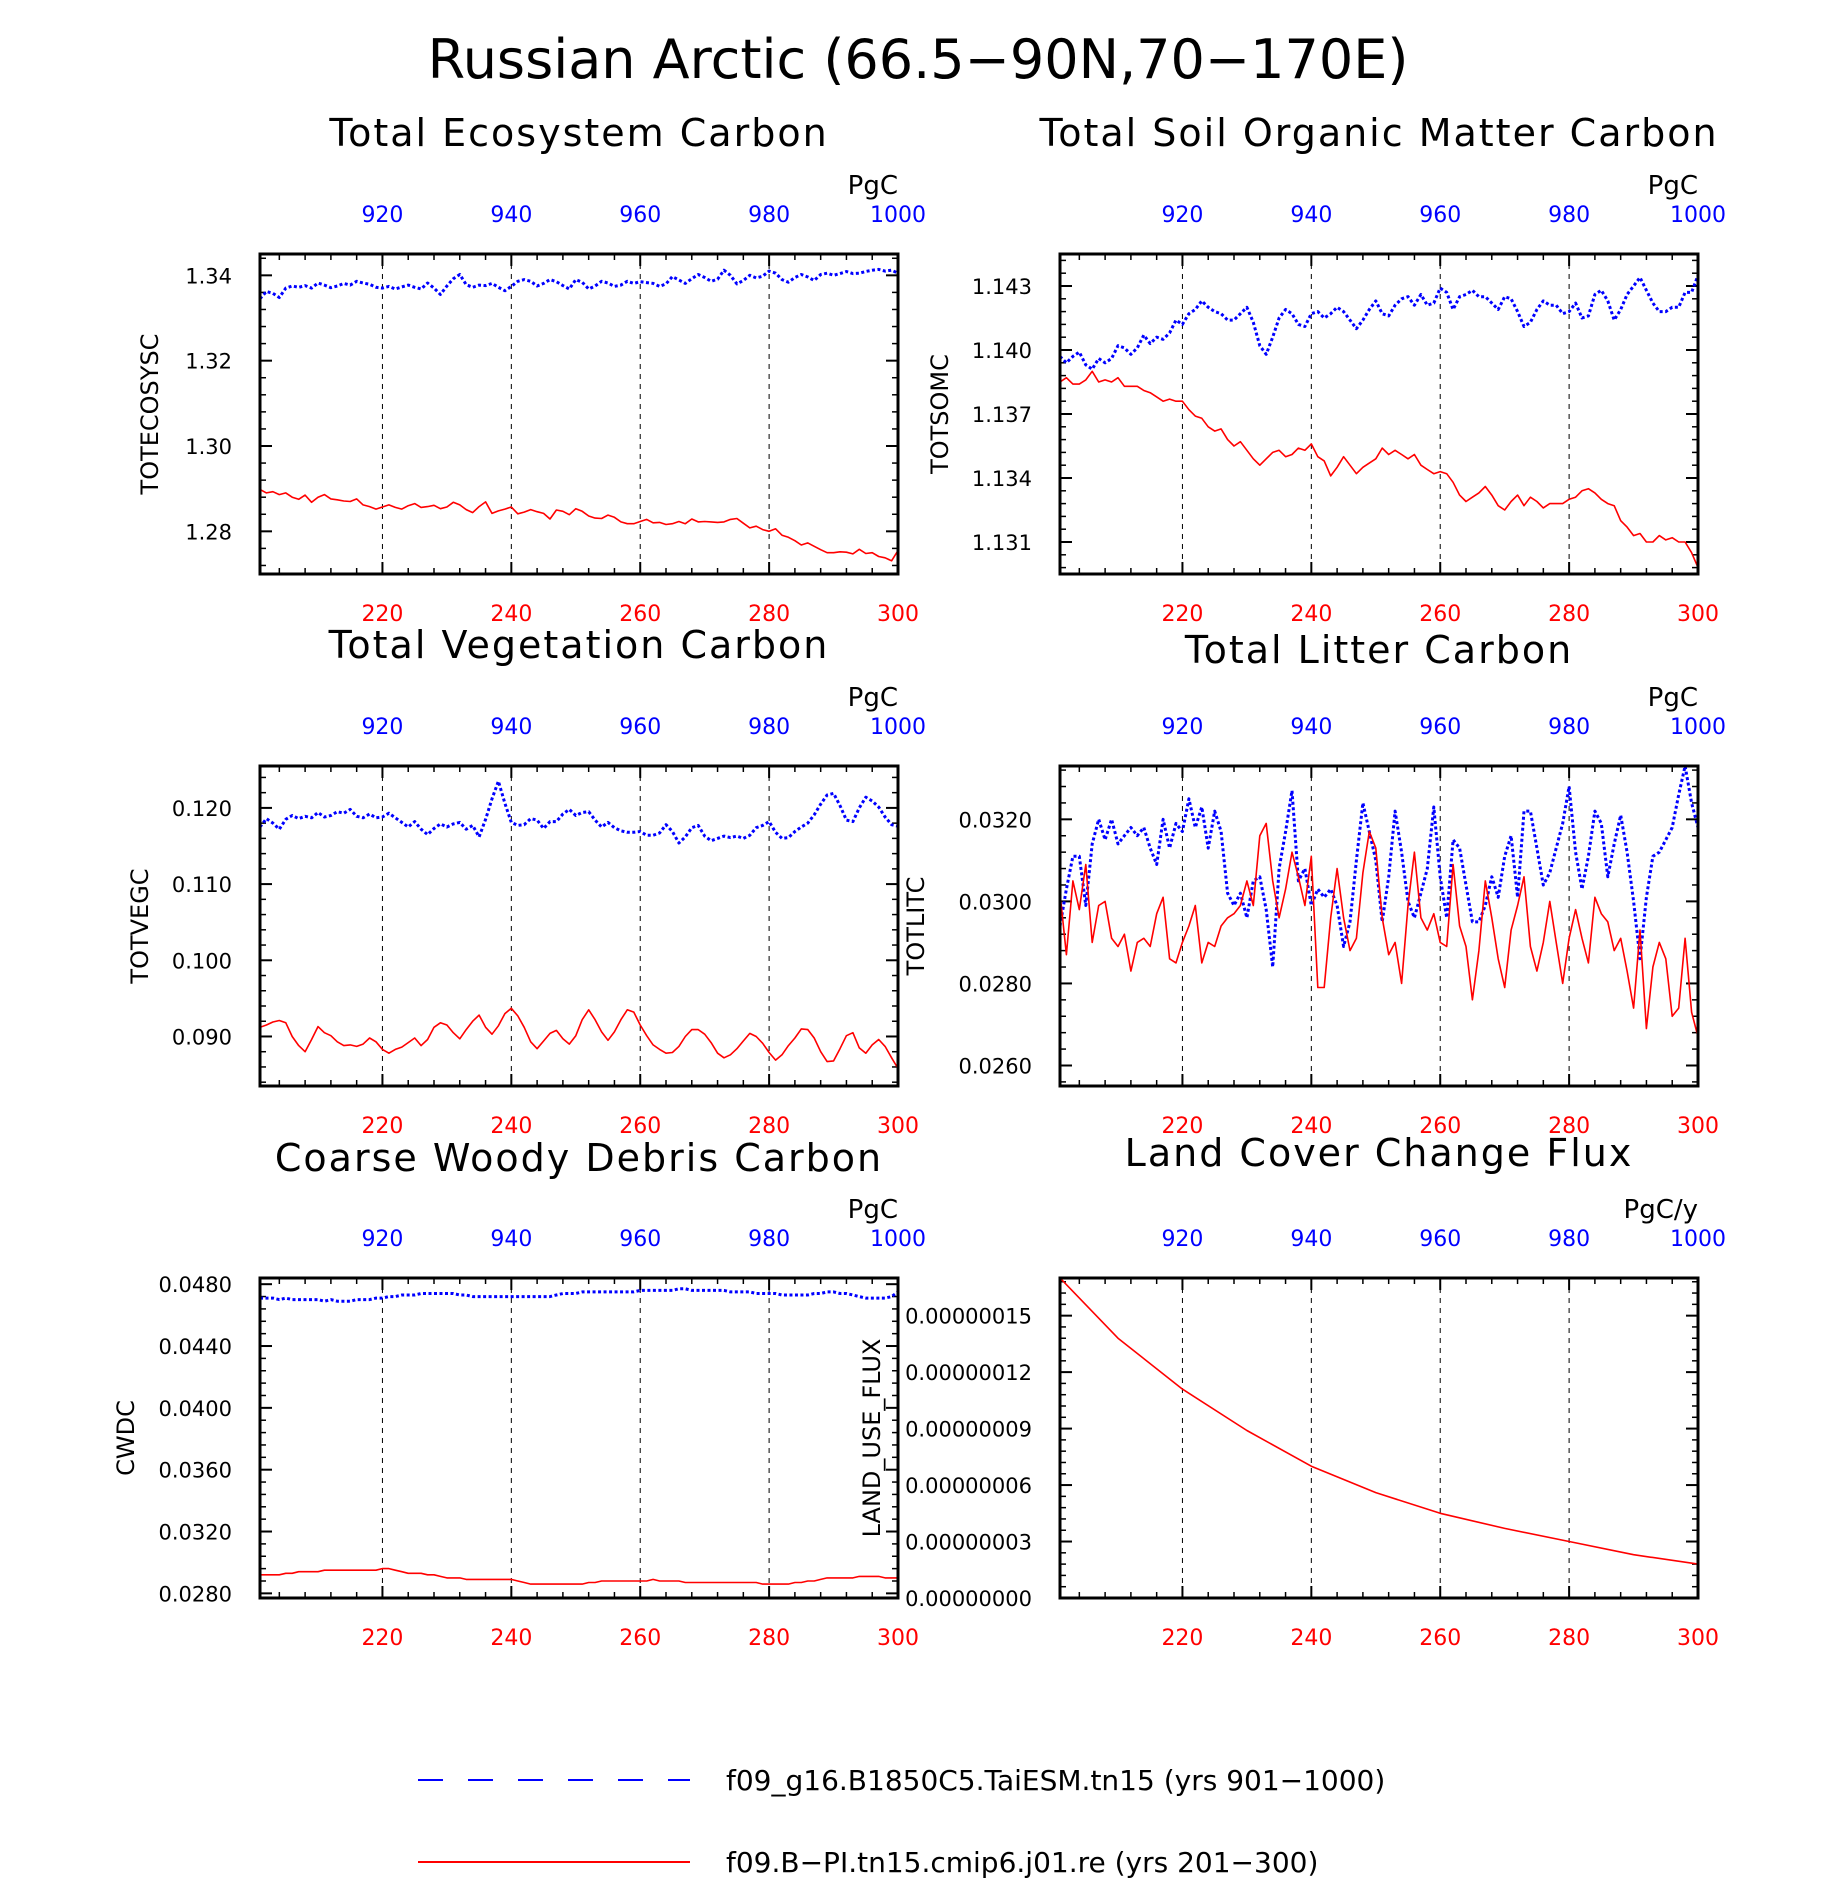 This screenshot has width=1836, height=1884. I want to click on legend-label-solid: f09.B−PI.tn15.cmip6.j01.re (yrs 201−300), so click(1022, 1862).